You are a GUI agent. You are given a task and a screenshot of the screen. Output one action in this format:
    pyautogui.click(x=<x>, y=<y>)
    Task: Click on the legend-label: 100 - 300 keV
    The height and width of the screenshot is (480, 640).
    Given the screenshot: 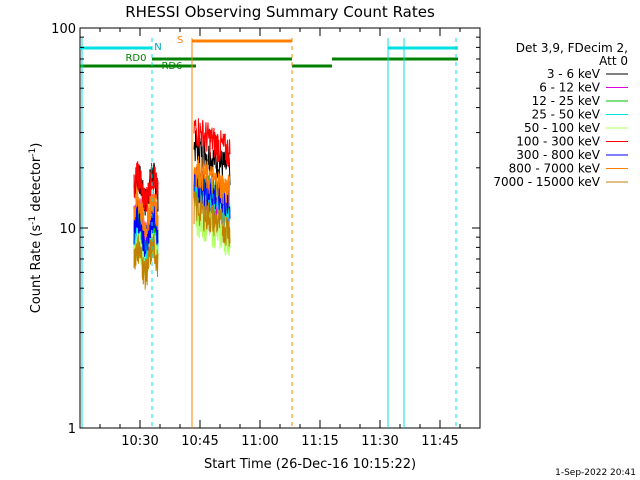 What is the action you would take?
    pyautogui.click(x=558, y=142)
    